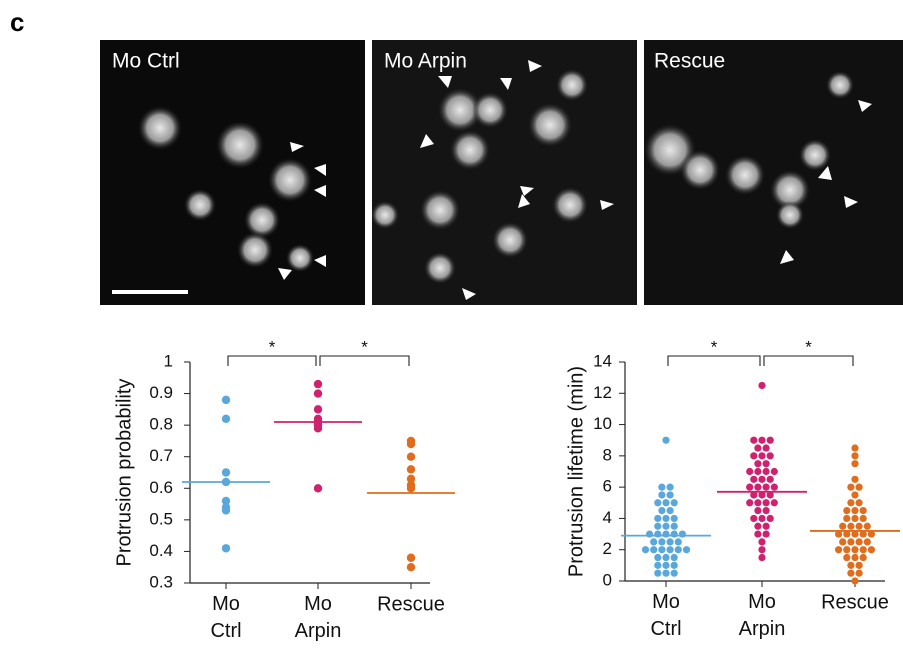 The image size is (903, 653). Describe the element at coordinates (602, 360) in the screenshot. I see `y-tick-label: 14` at that location.